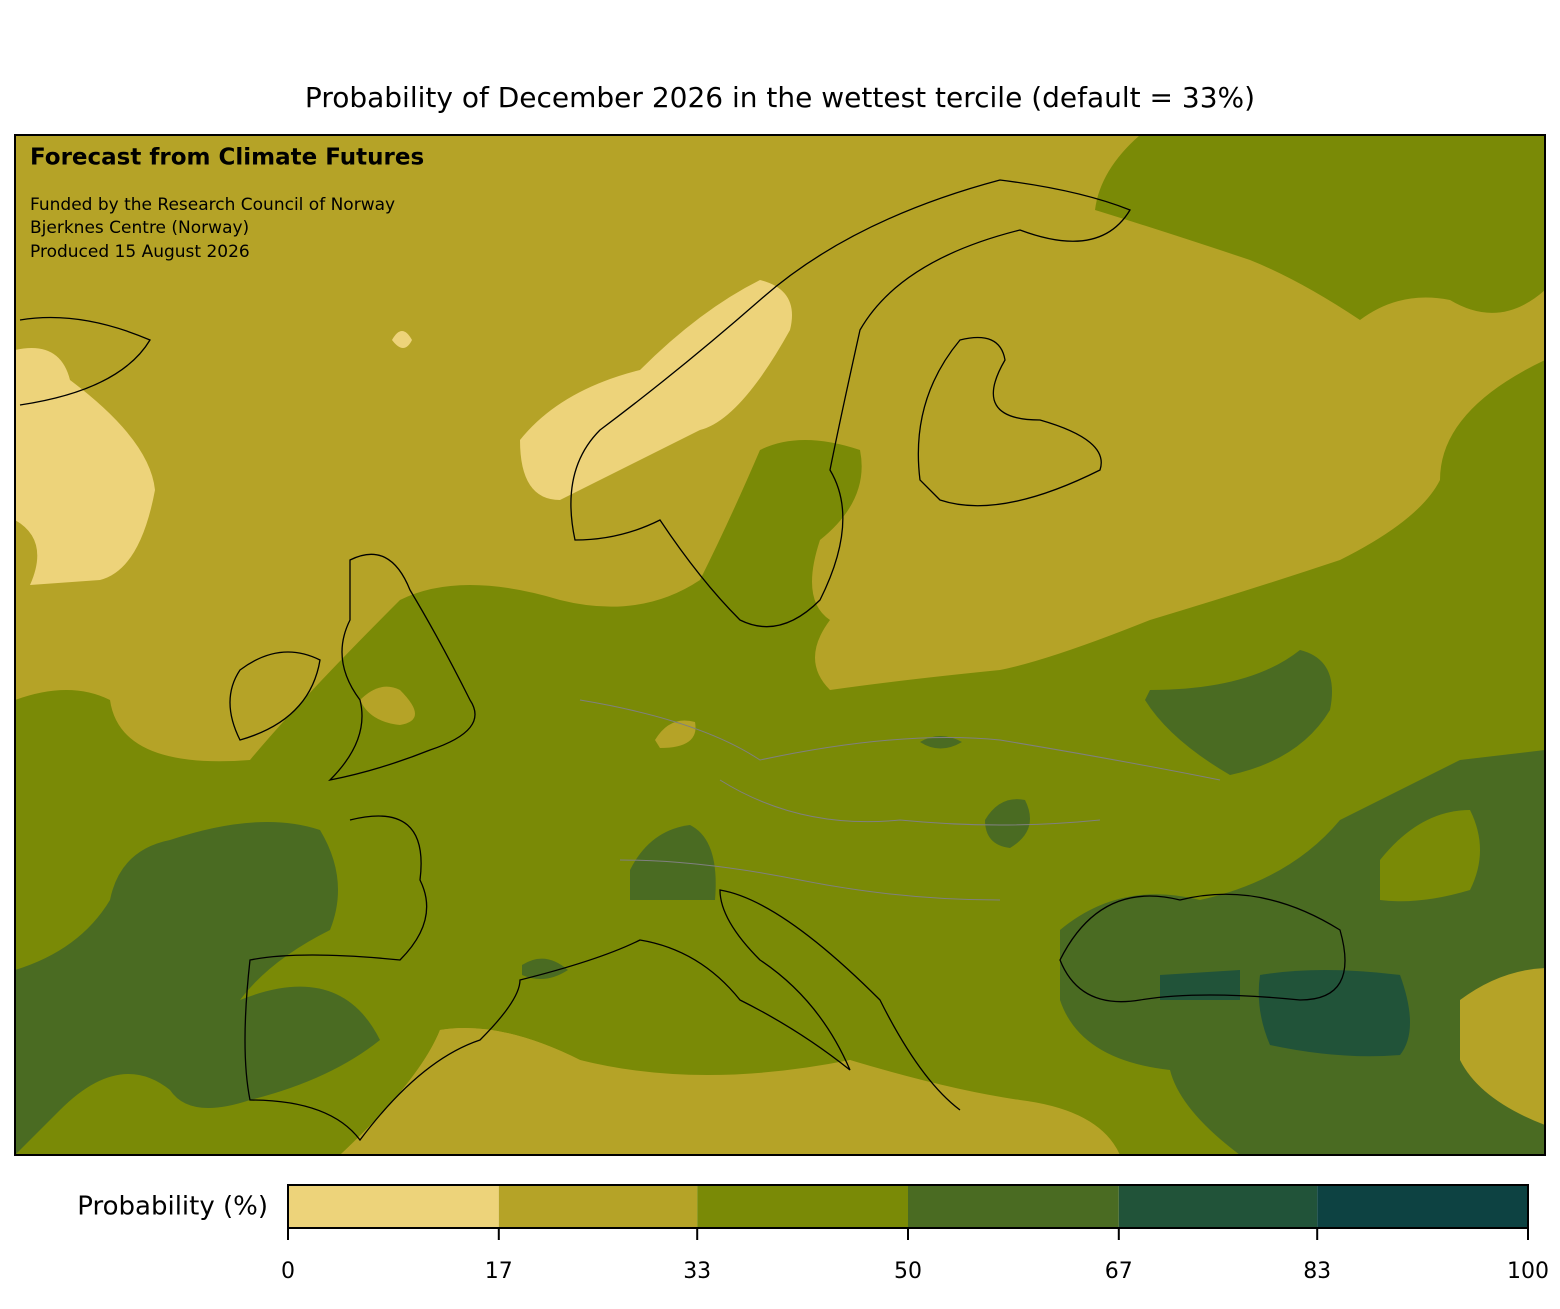 The height and width of the screenshot is (1309, 1560). What do you see at coordinates (1119, 1271) in the screenshot?
I see `colorbar-tick-label: 67` at bounding box center [1119, 1271].